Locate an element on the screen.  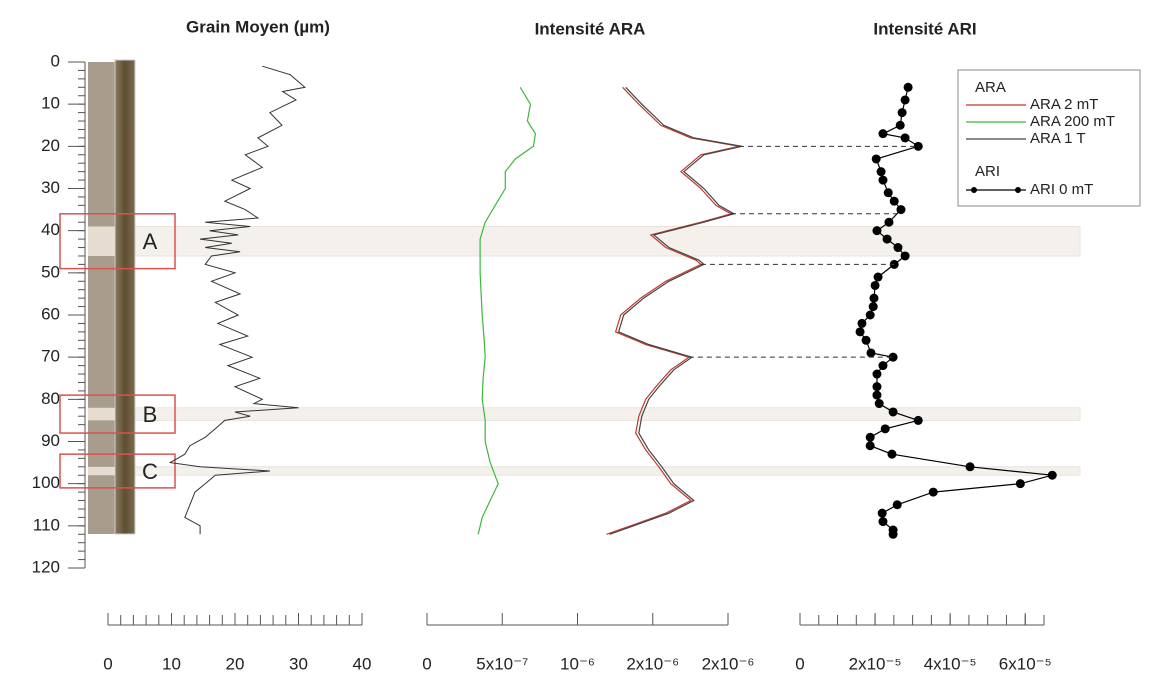
x-tick-label: 5x10⁻⁷ is located at coordinates (502, 663).